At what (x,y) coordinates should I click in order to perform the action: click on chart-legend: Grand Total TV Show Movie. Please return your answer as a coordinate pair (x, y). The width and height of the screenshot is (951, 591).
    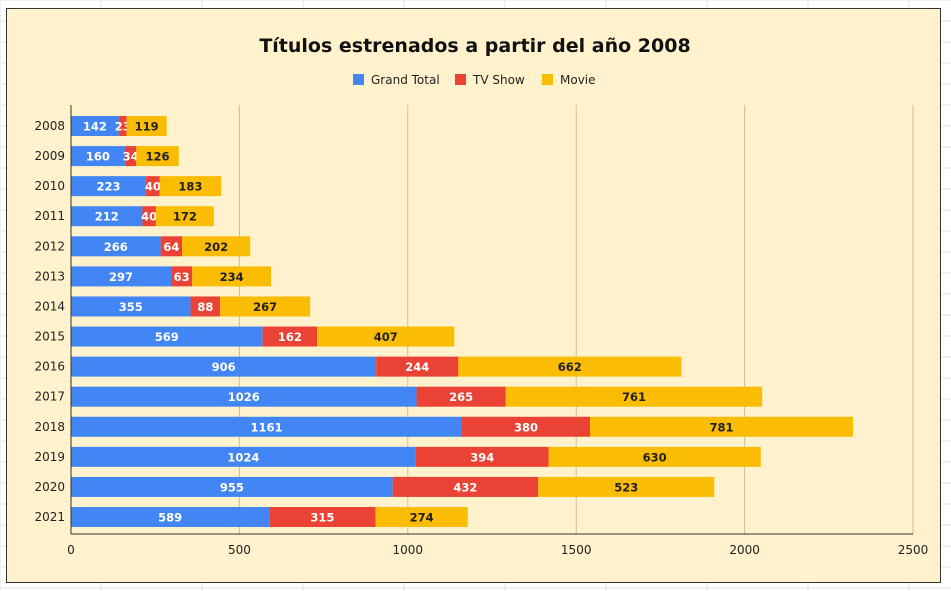
    Looking at the image, I should click on (474, 80).